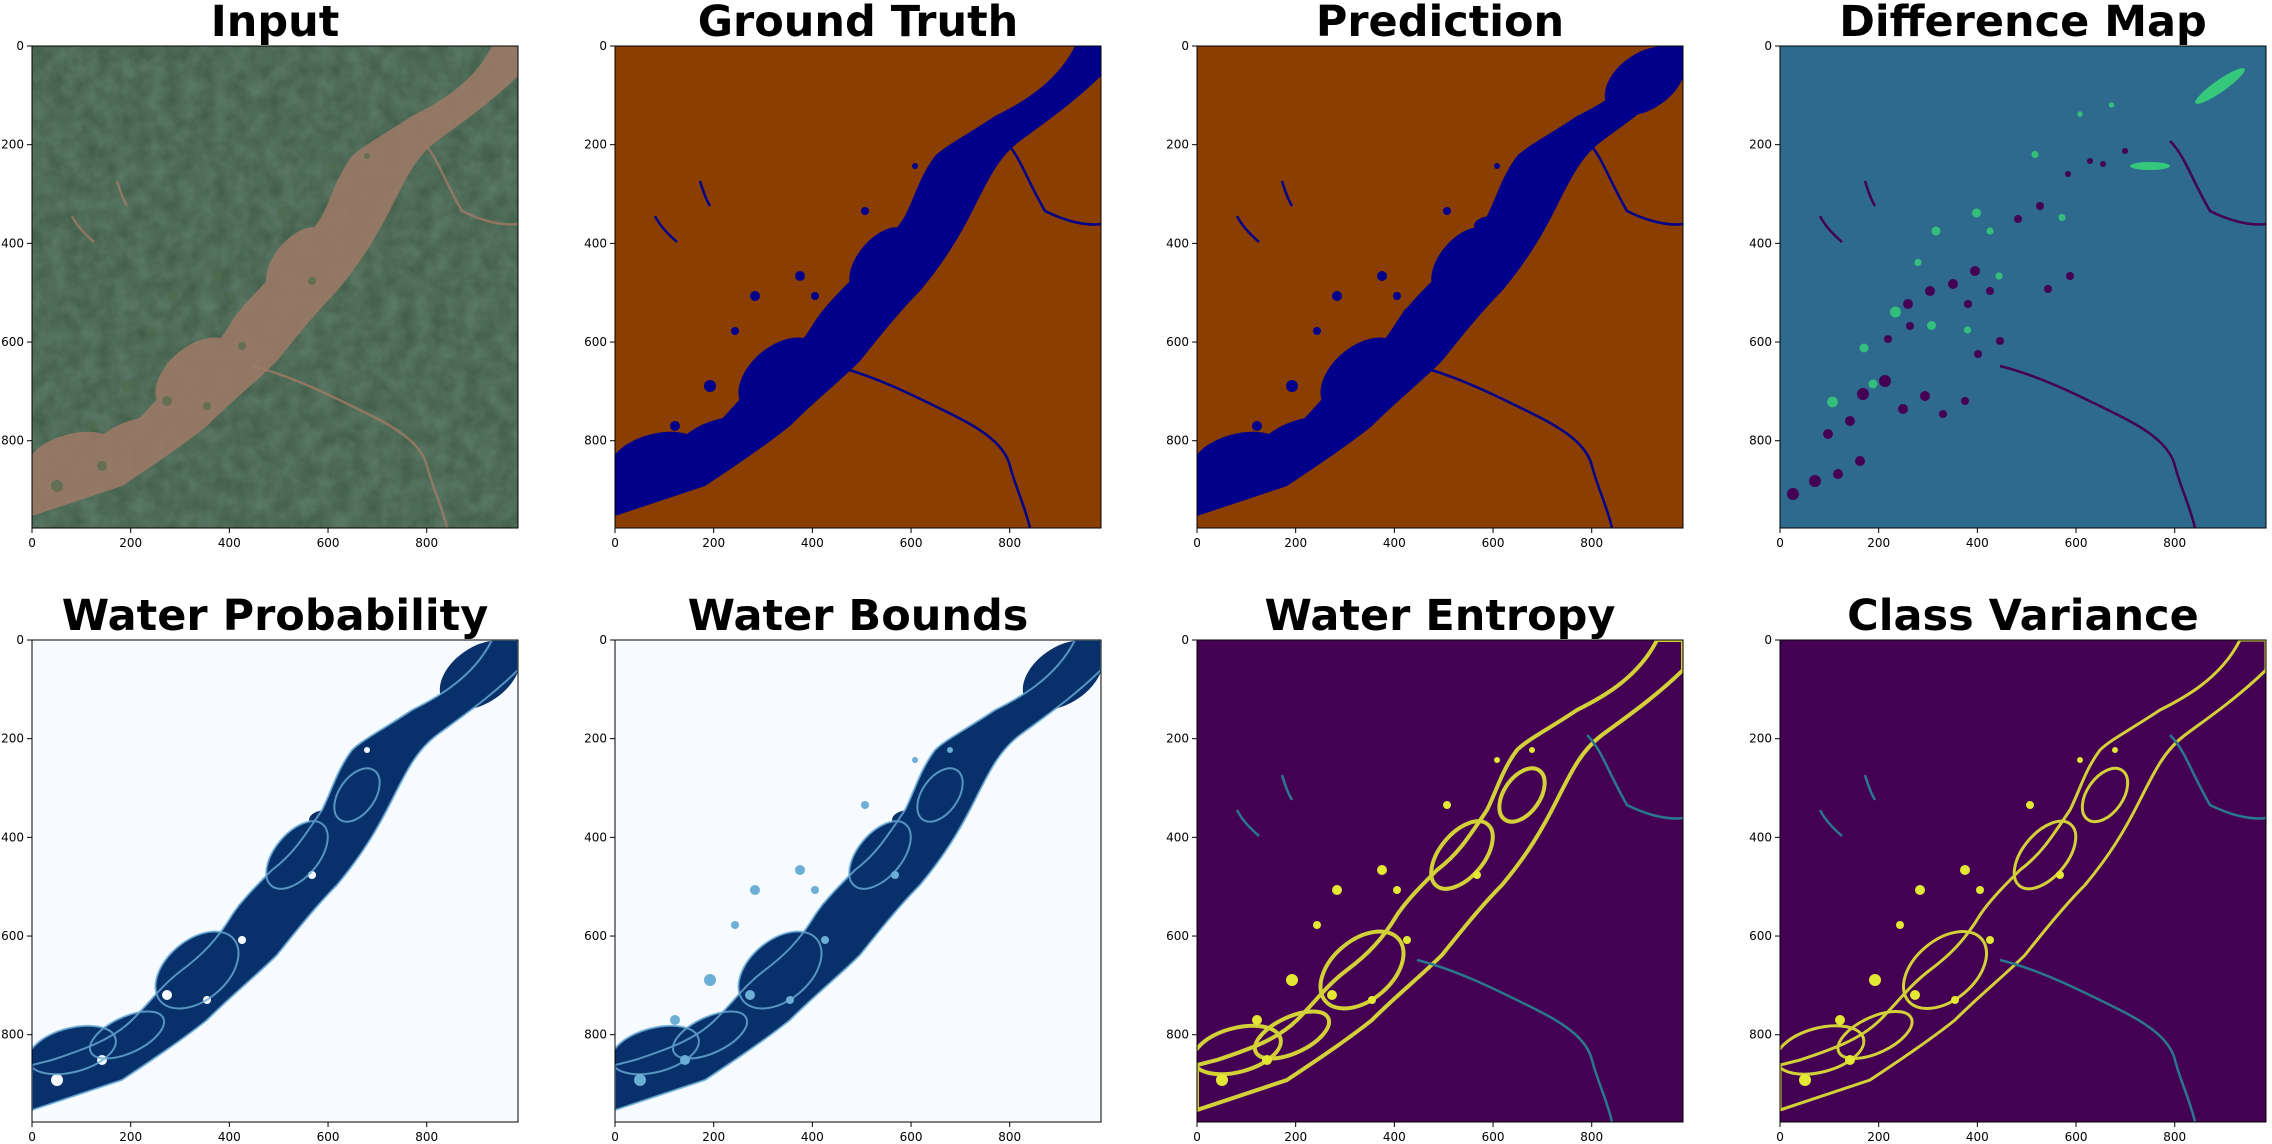  What do you see at coordinates (1440, 616) in the screenshot?
I see `panel-title: Water Entropy` at bounding box center [1440, 616].